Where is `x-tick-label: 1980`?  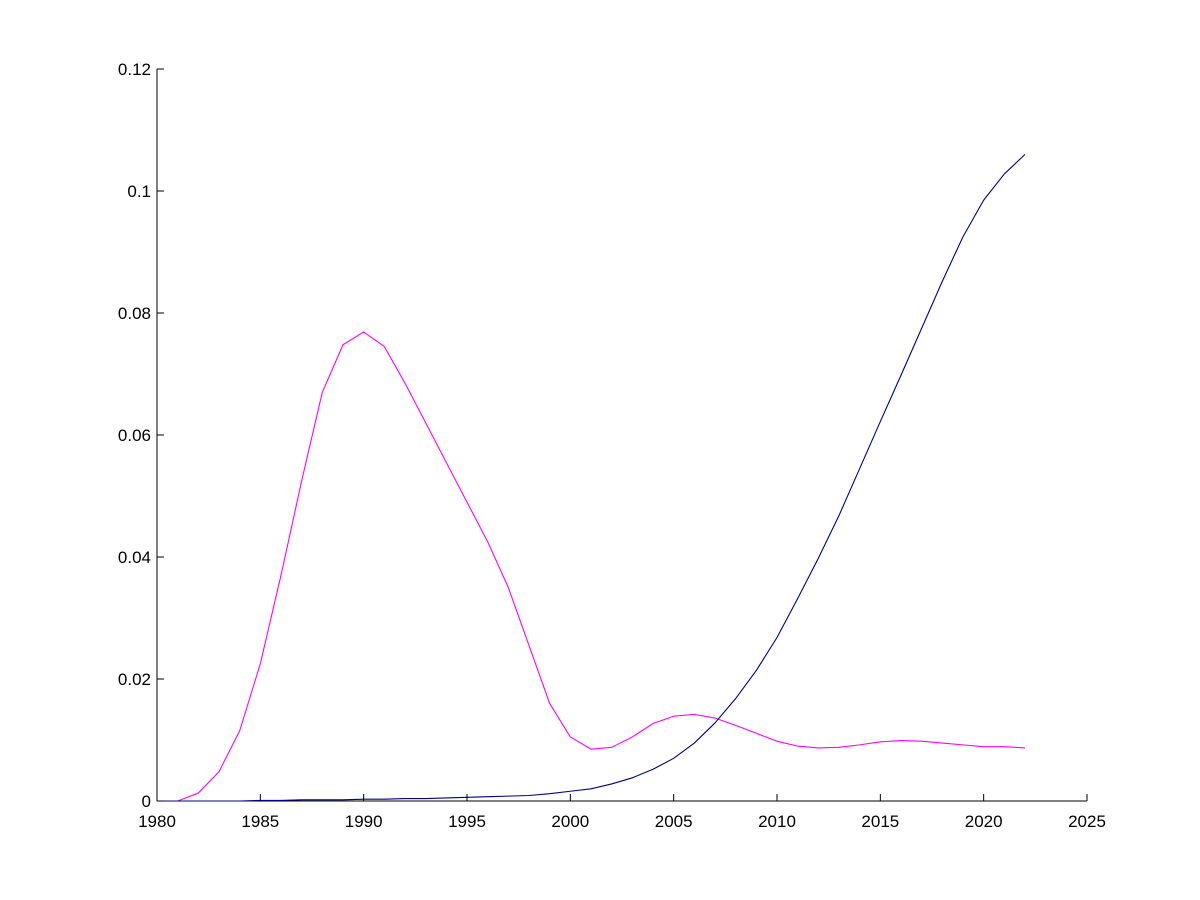
x-tick-label: 1980 is located at coordinates (157, 821).